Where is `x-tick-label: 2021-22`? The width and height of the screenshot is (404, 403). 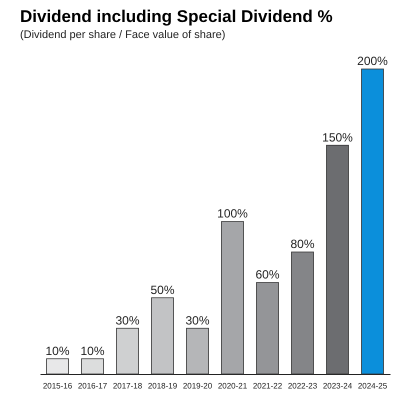 x-tick-label: 2021-22 is located at coordinates (267, 386).